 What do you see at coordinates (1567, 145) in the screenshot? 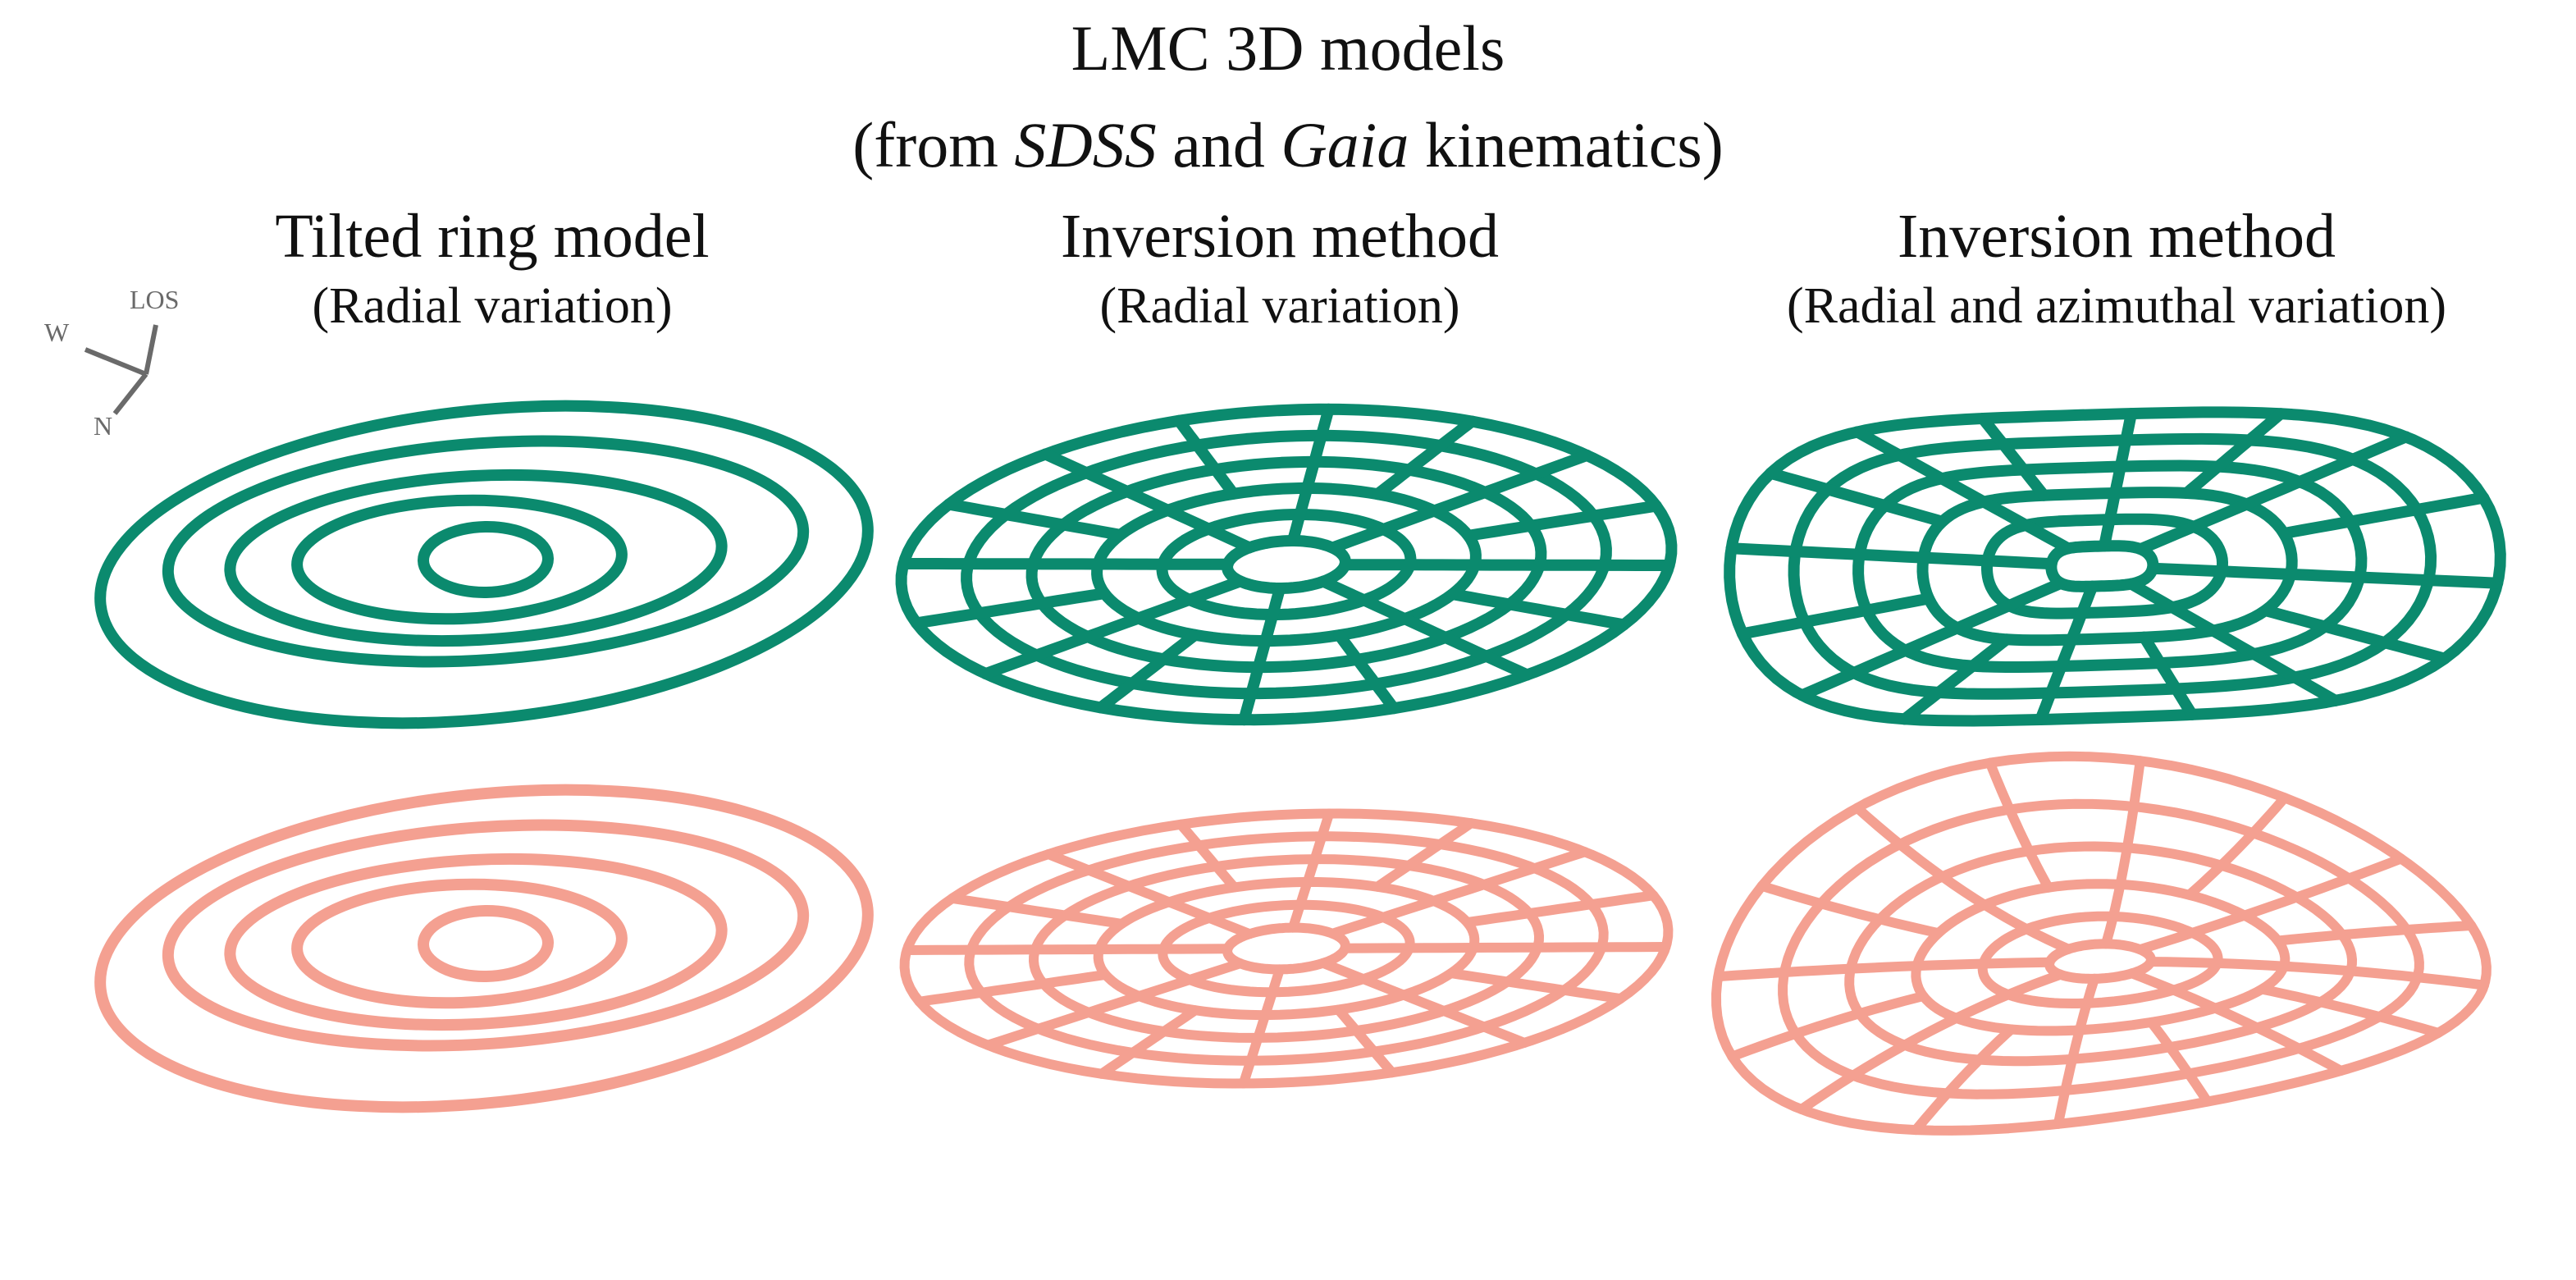
I see `title-text: kinematics)` at bounding box center [1567, 145].